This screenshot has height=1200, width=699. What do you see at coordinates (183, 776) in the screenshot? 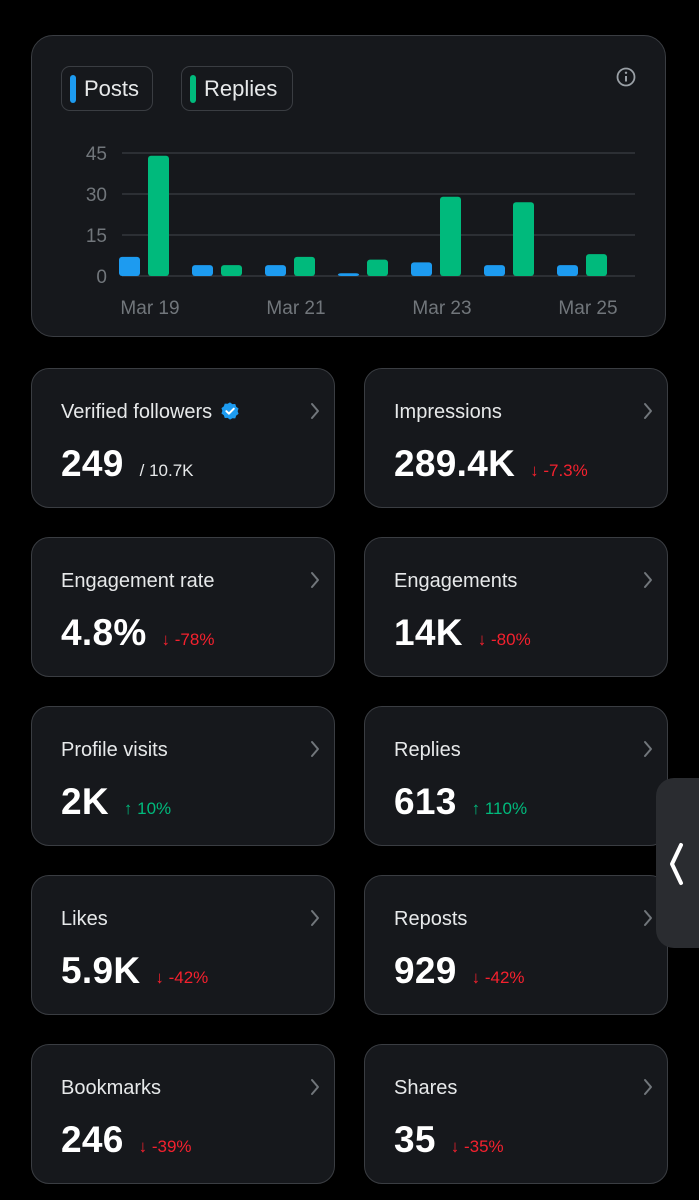
I see `stat-card-profile-visits: Profile visits 2K ↑ 10%` at bounding box center [183, 776].